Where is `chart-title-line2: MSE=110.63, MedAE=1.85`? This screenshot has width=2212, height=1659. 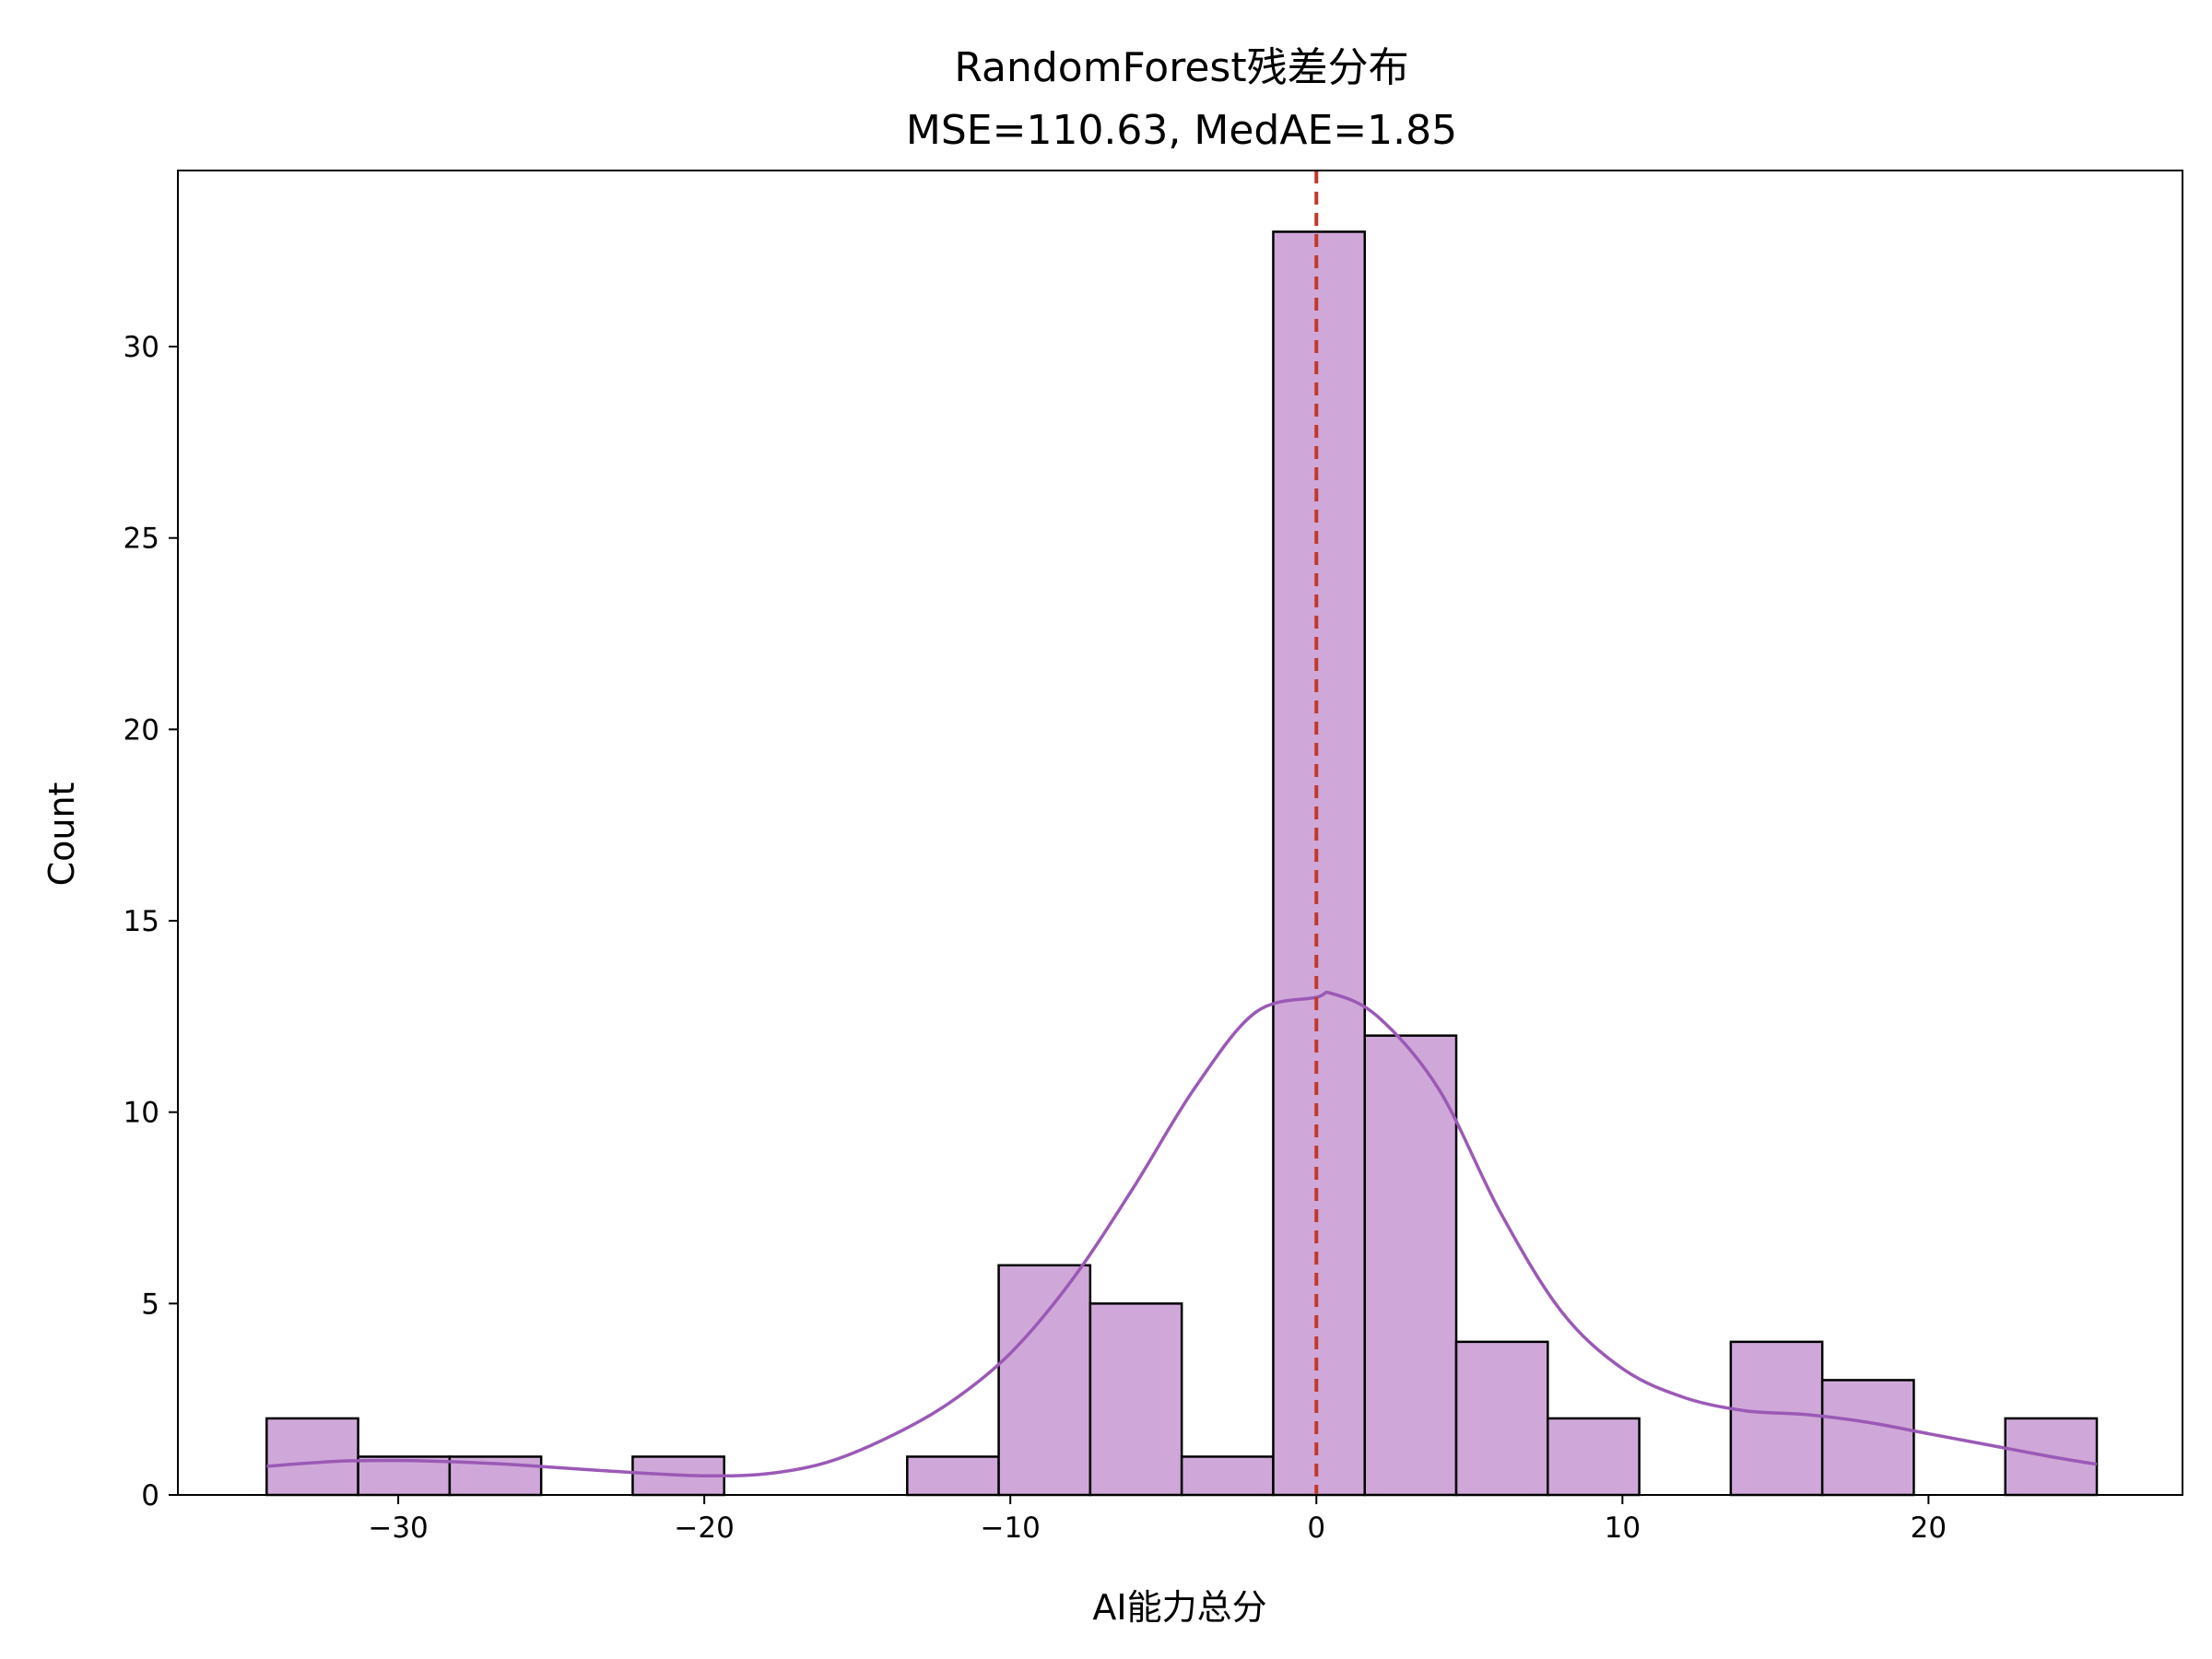
chart-title-line2: MSE=110.63, MedAE=1.85 is located at coordinates (1181, 130).